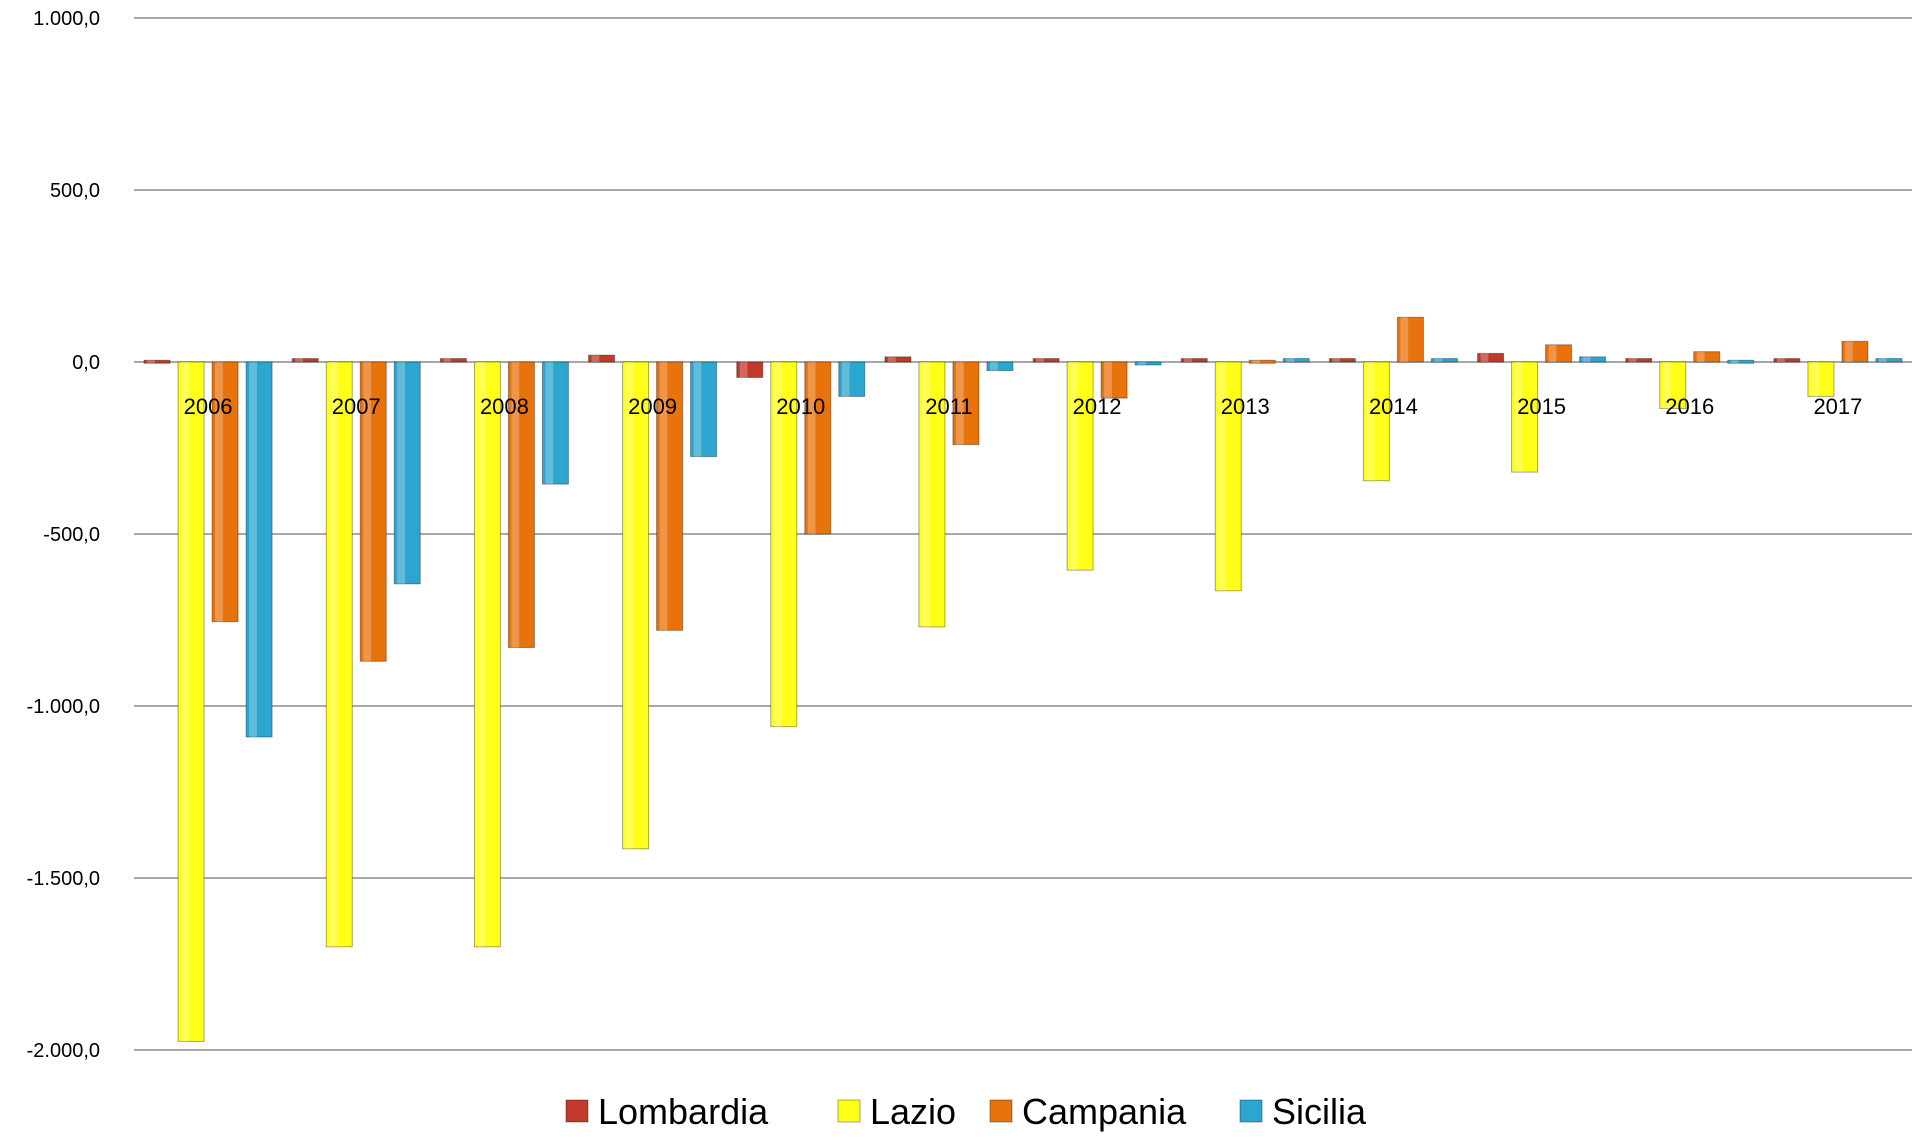 The image size is (1921, 1143). I want to click on bar-sicilia-2015, so click(1593, 359).